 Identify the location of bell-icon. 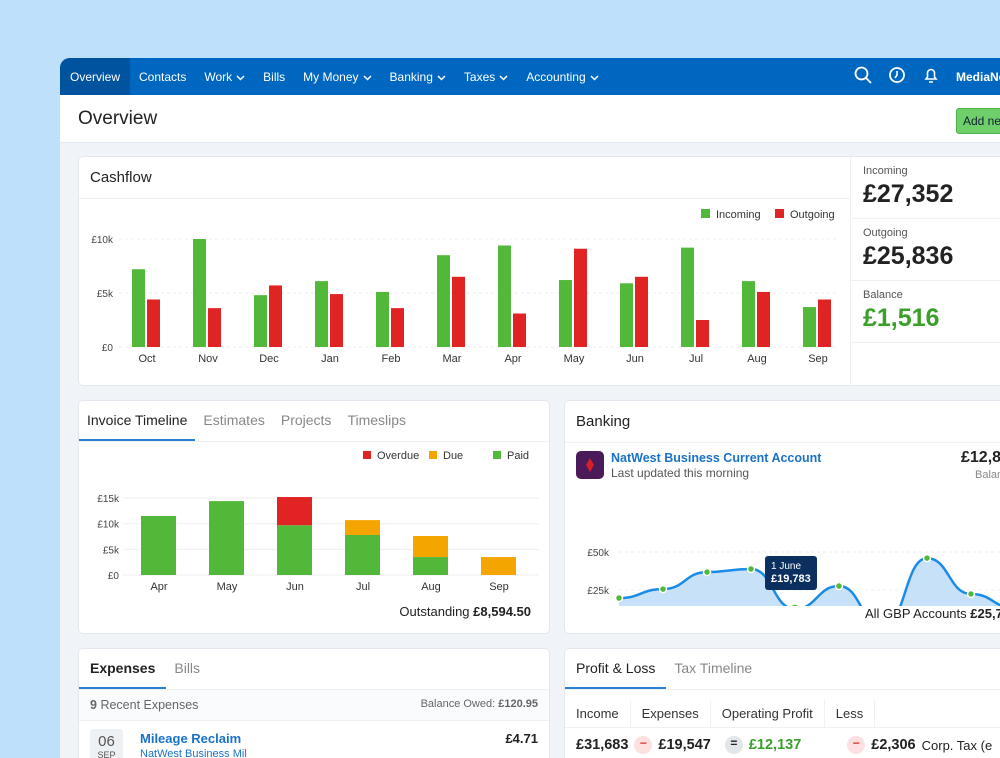
(931, 76).